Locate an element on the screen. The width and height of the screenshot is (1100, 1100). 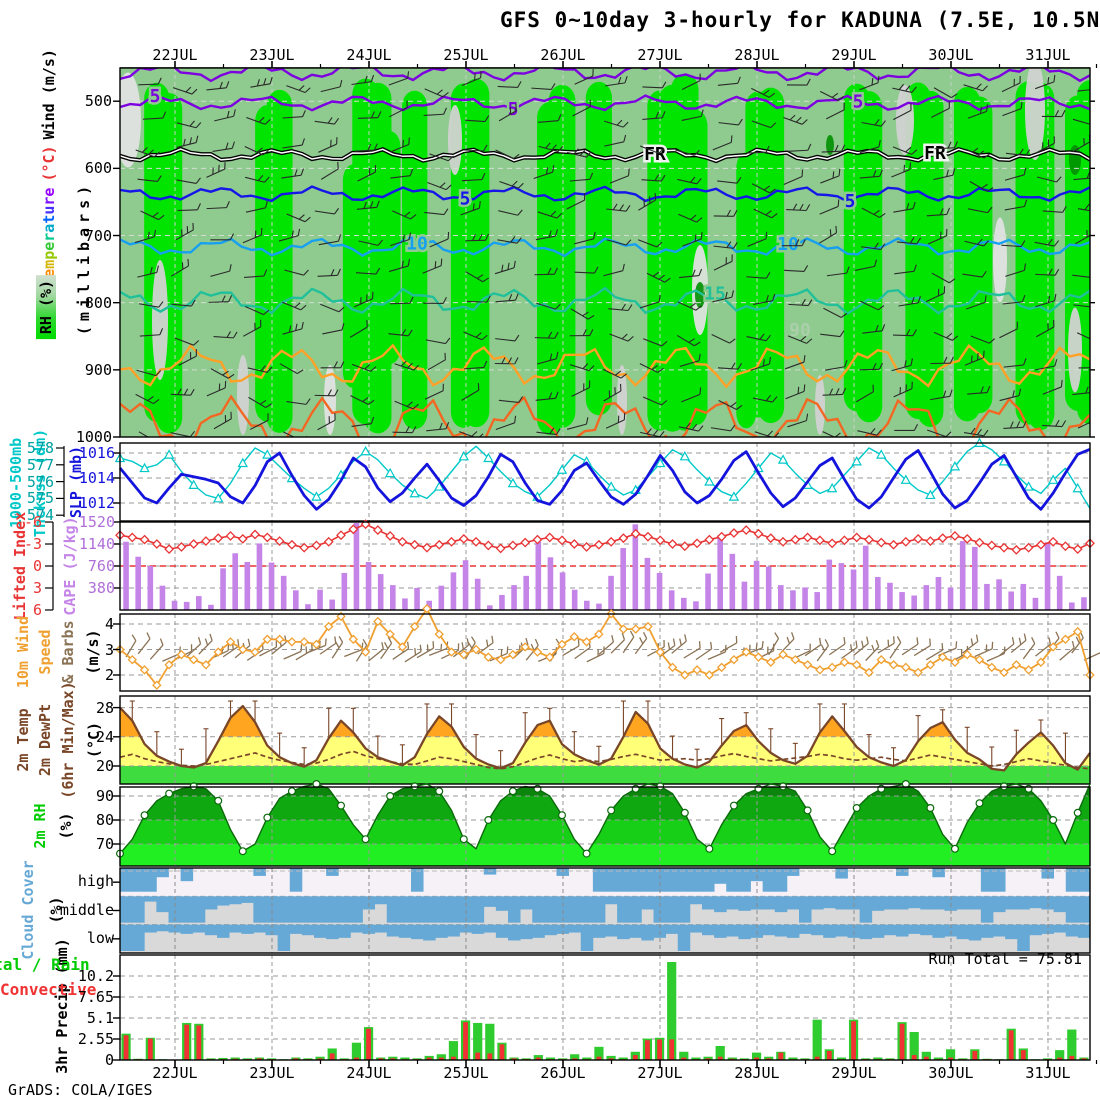
precip-tick-label: 2.55 is located at coordinates (95, 1039).